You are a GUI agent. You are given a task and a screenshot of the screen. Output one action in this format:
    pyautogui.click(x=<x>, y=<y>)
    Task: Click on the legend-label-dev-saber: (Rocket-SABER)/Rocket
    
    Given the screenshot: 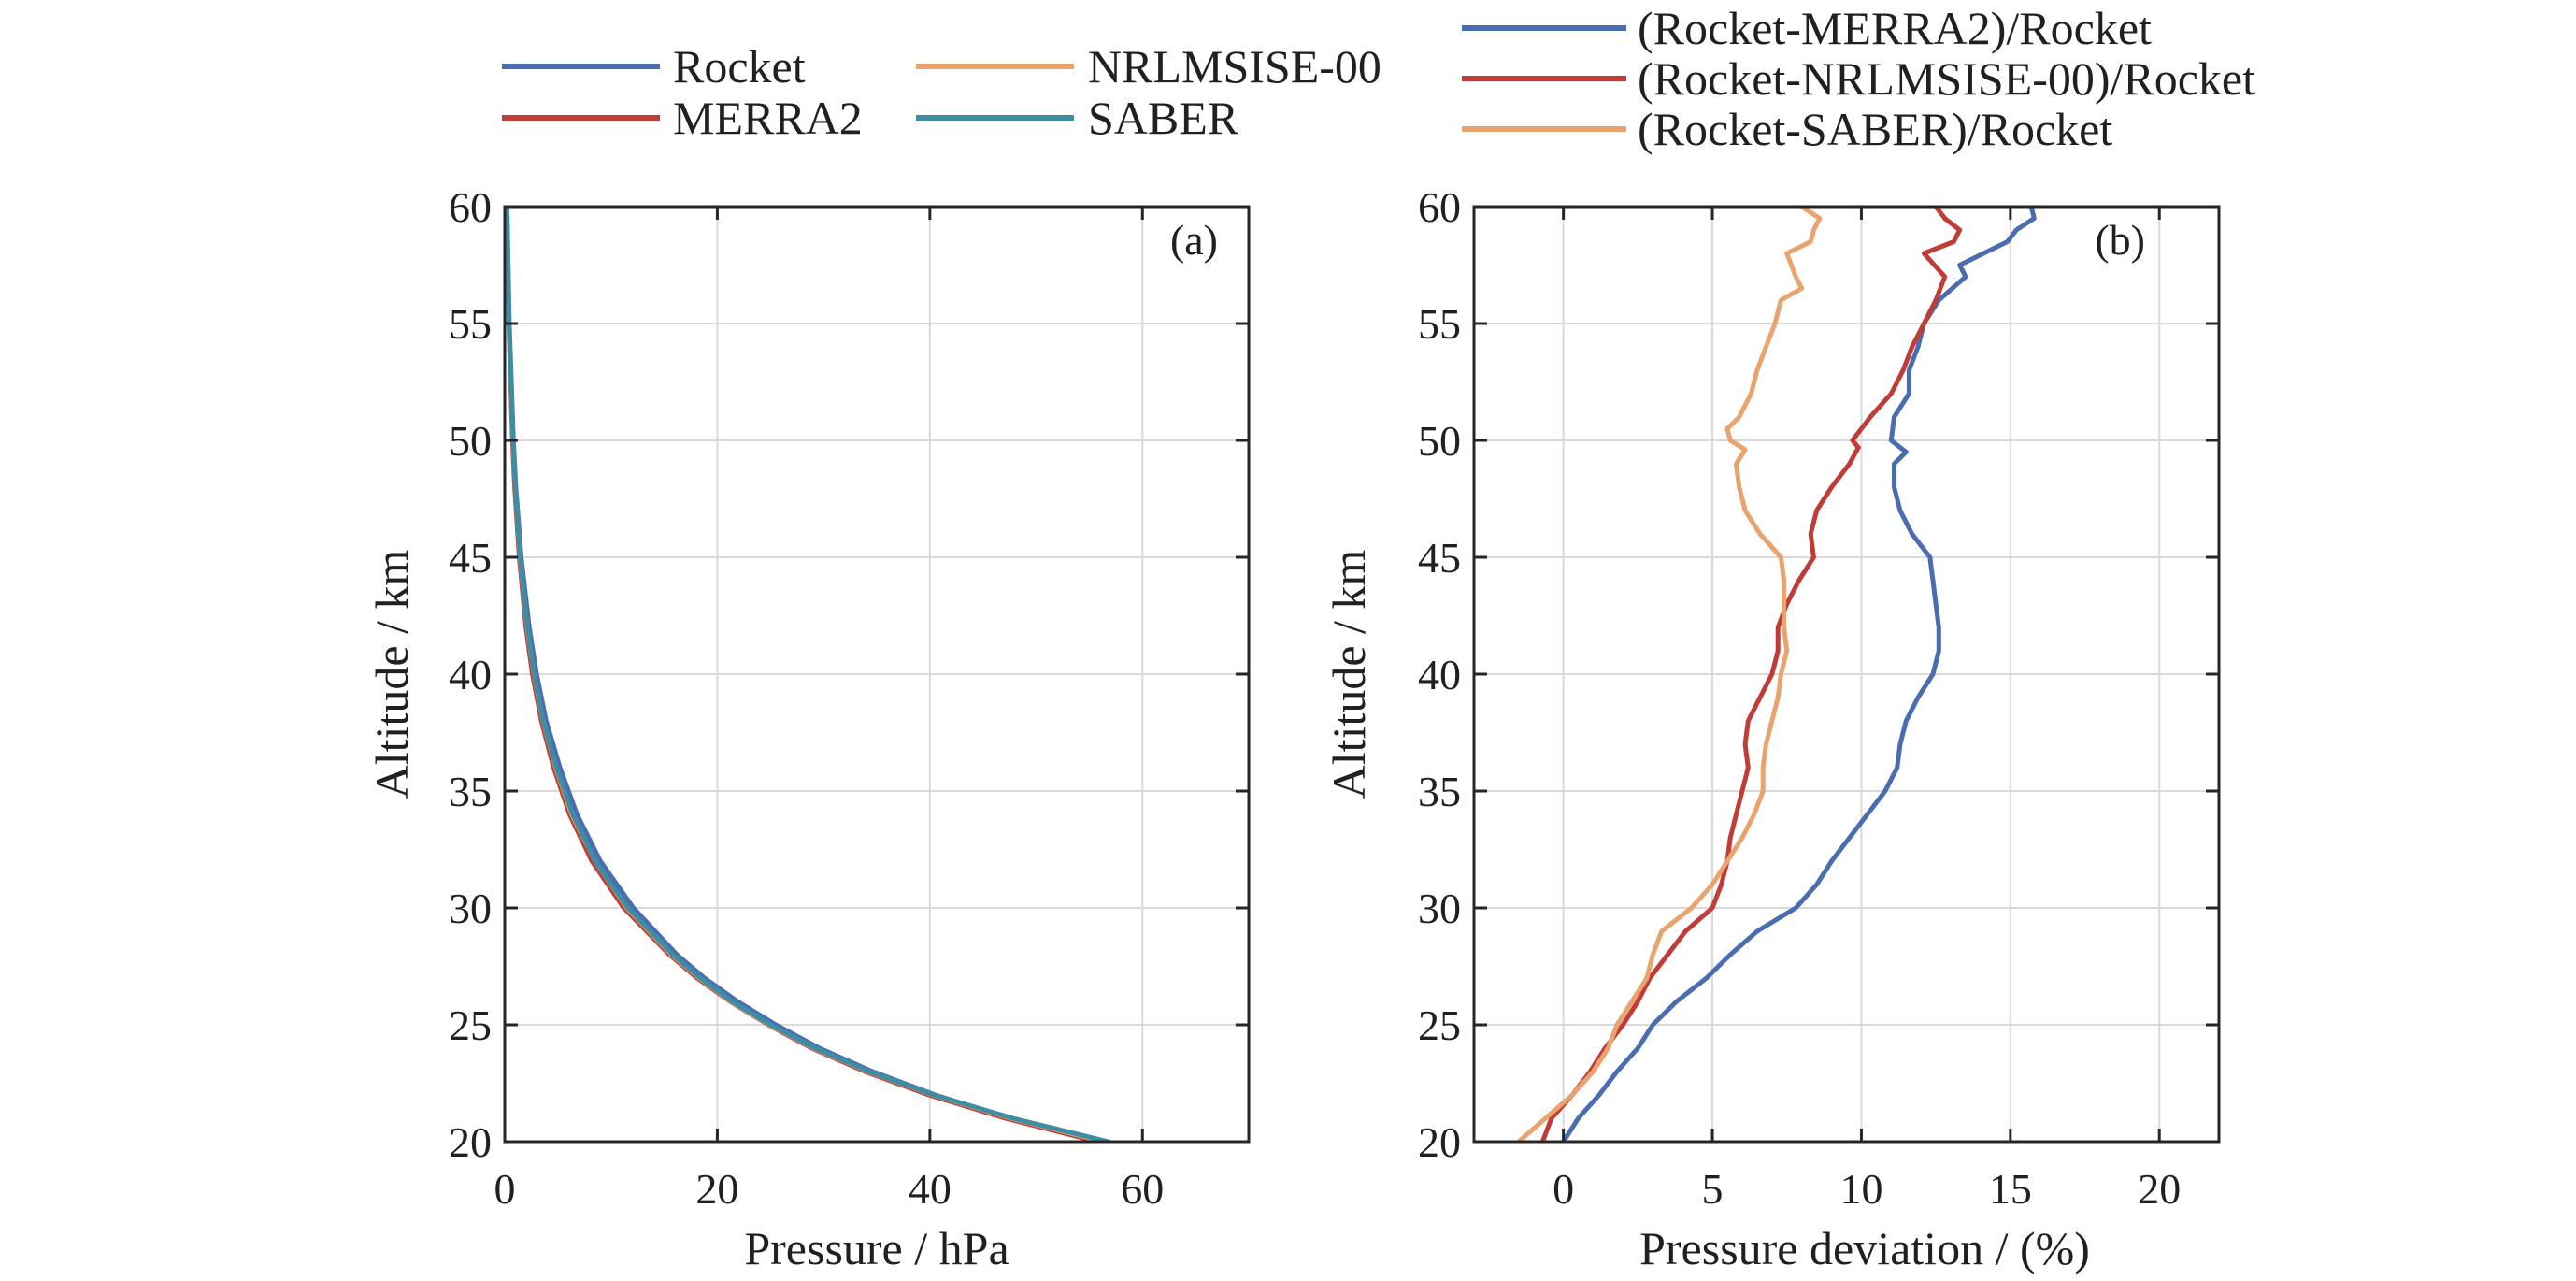 What is the action you would take?
    pyautogui.click(x=1875, y=129)
    